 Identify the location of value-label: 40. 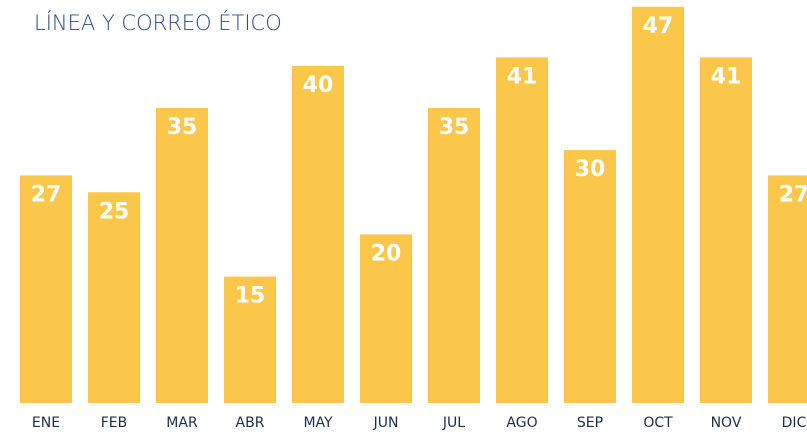
(318, 85).